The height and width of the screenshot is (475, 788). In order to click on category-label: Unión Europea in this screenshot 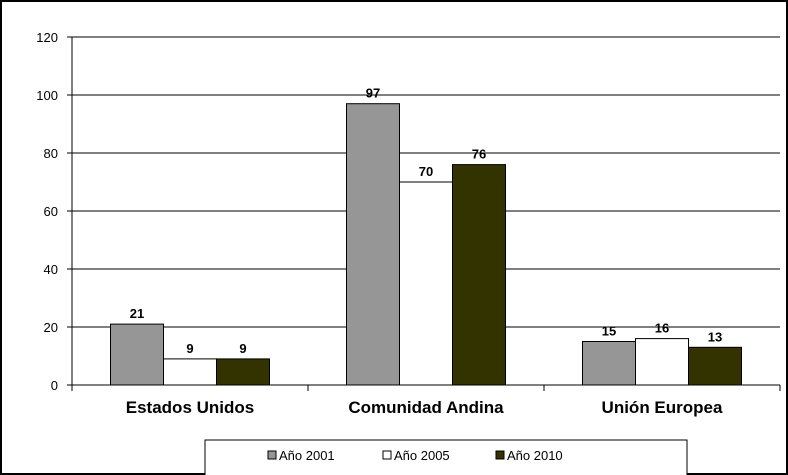, I will do `click(662, 407)`.